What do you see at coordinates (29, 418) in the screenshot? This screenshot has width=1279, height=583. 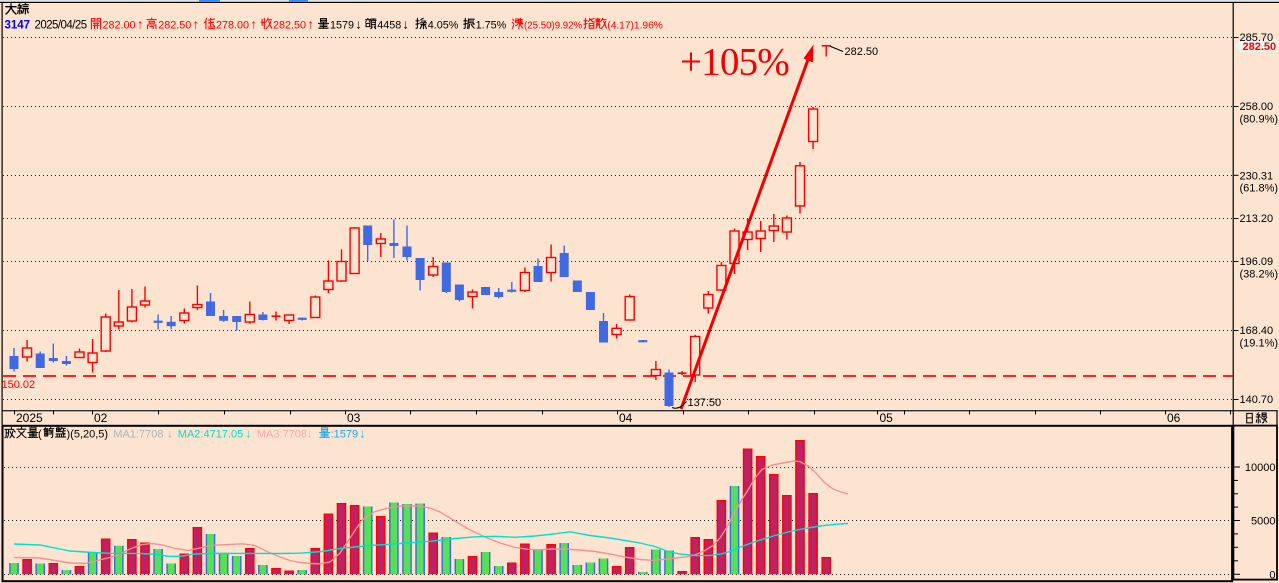 I see `svg-text: 2025` at bounding box center [29, 418].